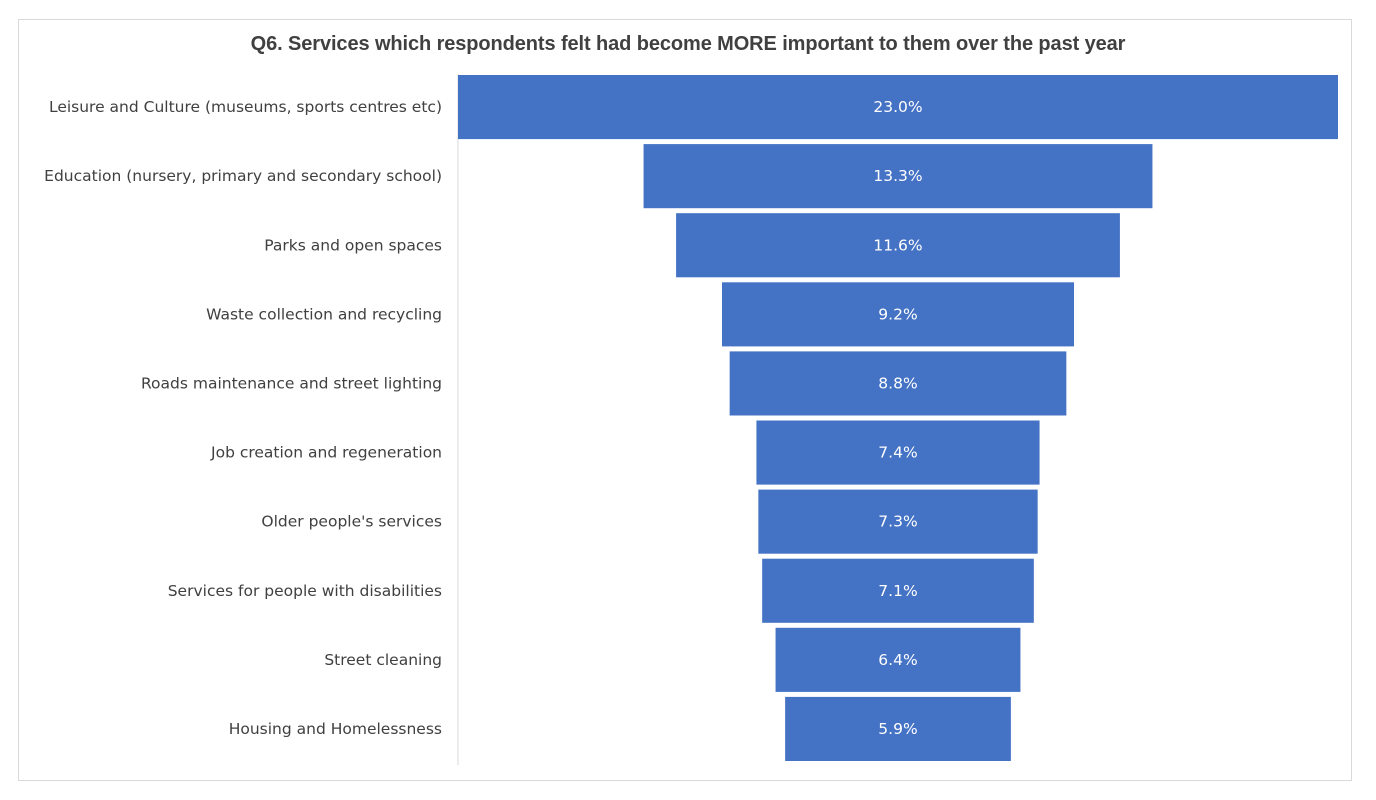  I want to click on category-label: Parks and open spaces, so click(353, 245).